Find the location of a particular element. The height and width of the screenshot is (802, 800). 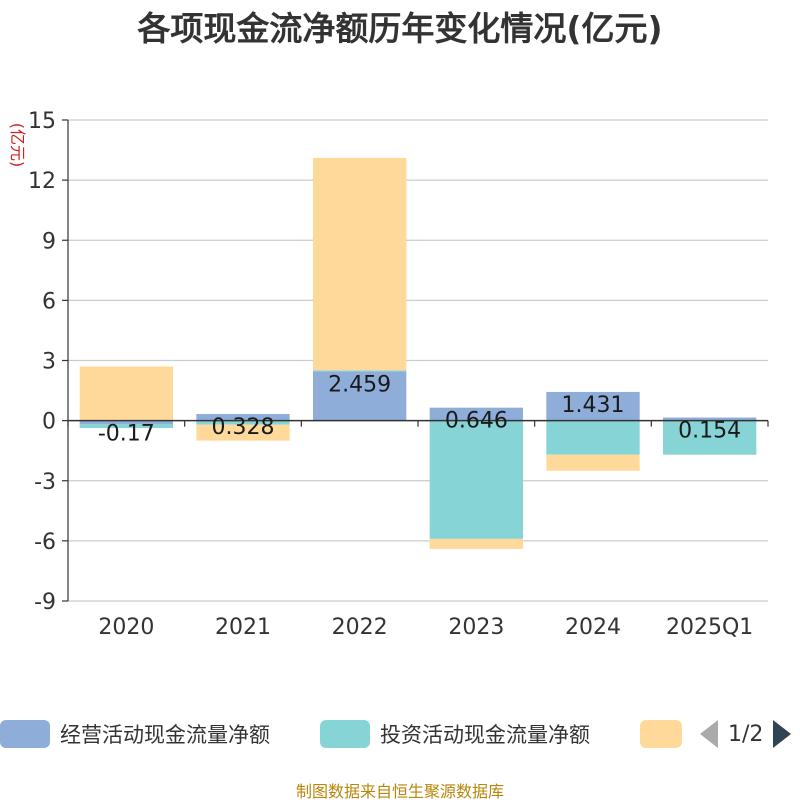

x-tick-label-2025Q1: 2025Q1 is located at coordinates (709, 627).